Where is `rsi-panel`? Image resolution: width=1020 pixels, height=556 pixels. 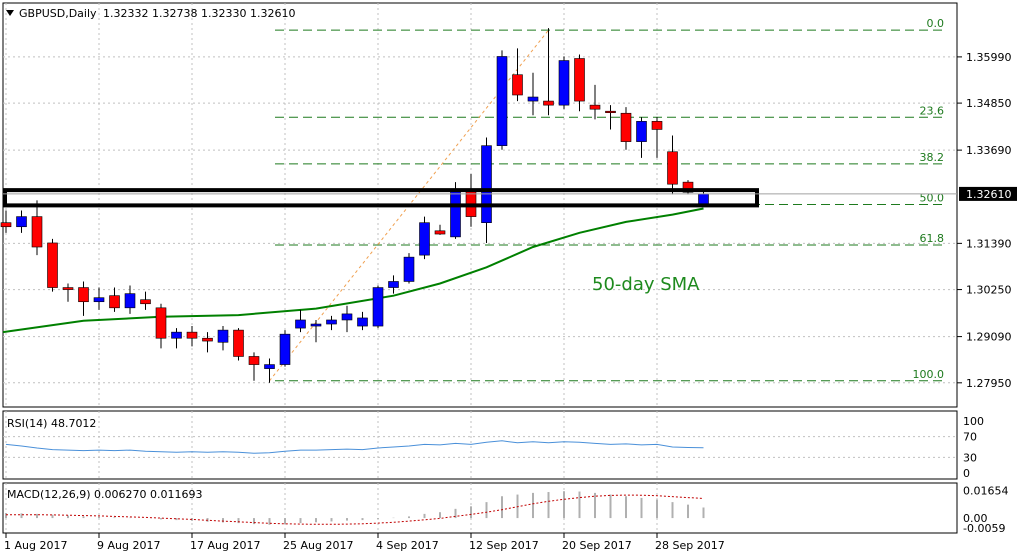
rsi-panel is located at coordinates (480, 445).